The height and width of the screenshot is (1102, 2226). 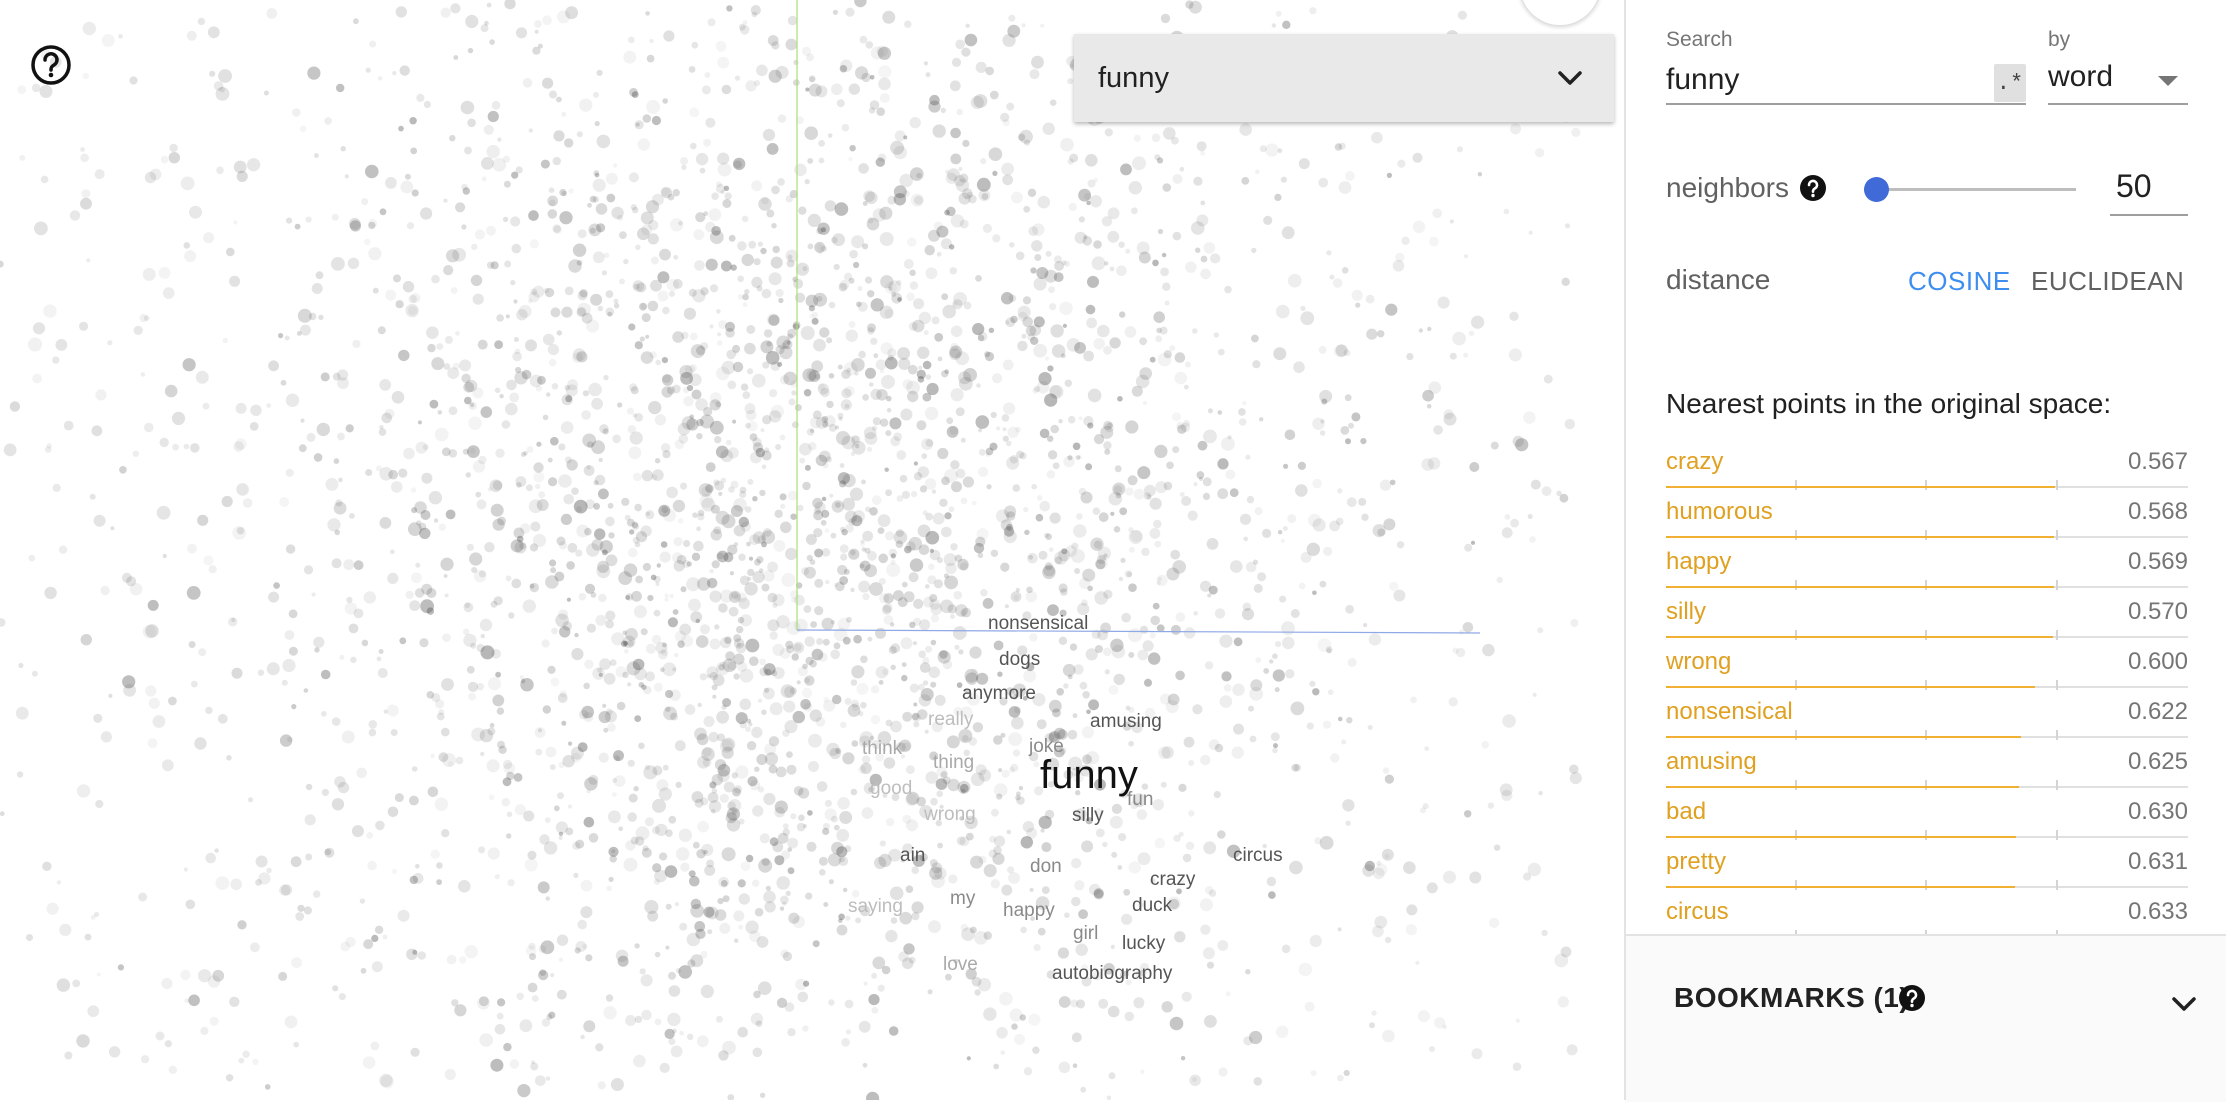 I want to click on help-icon, so click(x=1912, y=998).